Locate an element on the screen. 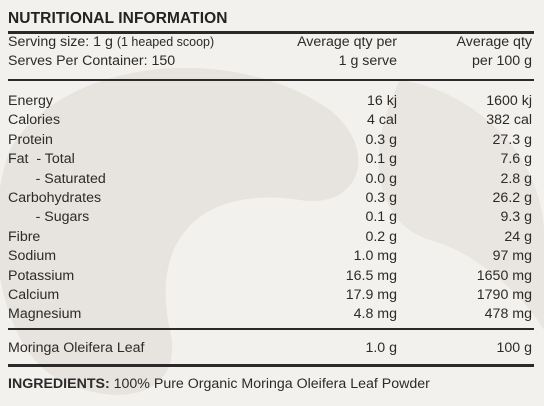  nutrients-divider is located at coordinates (271, 329).